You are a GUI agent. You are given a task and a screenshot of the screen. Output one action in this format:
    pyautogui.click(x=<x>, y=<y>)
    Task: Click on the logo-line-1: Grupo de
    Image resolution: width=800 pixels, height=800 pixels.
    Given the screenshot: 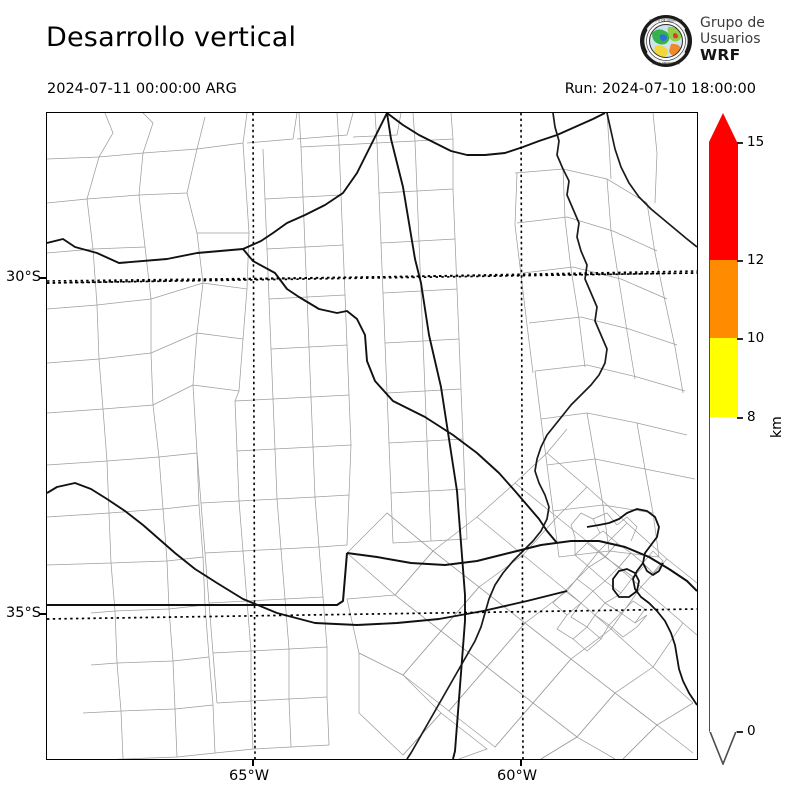 What is the action you would take?
    pyautogui.click(x=732, y=23)
    